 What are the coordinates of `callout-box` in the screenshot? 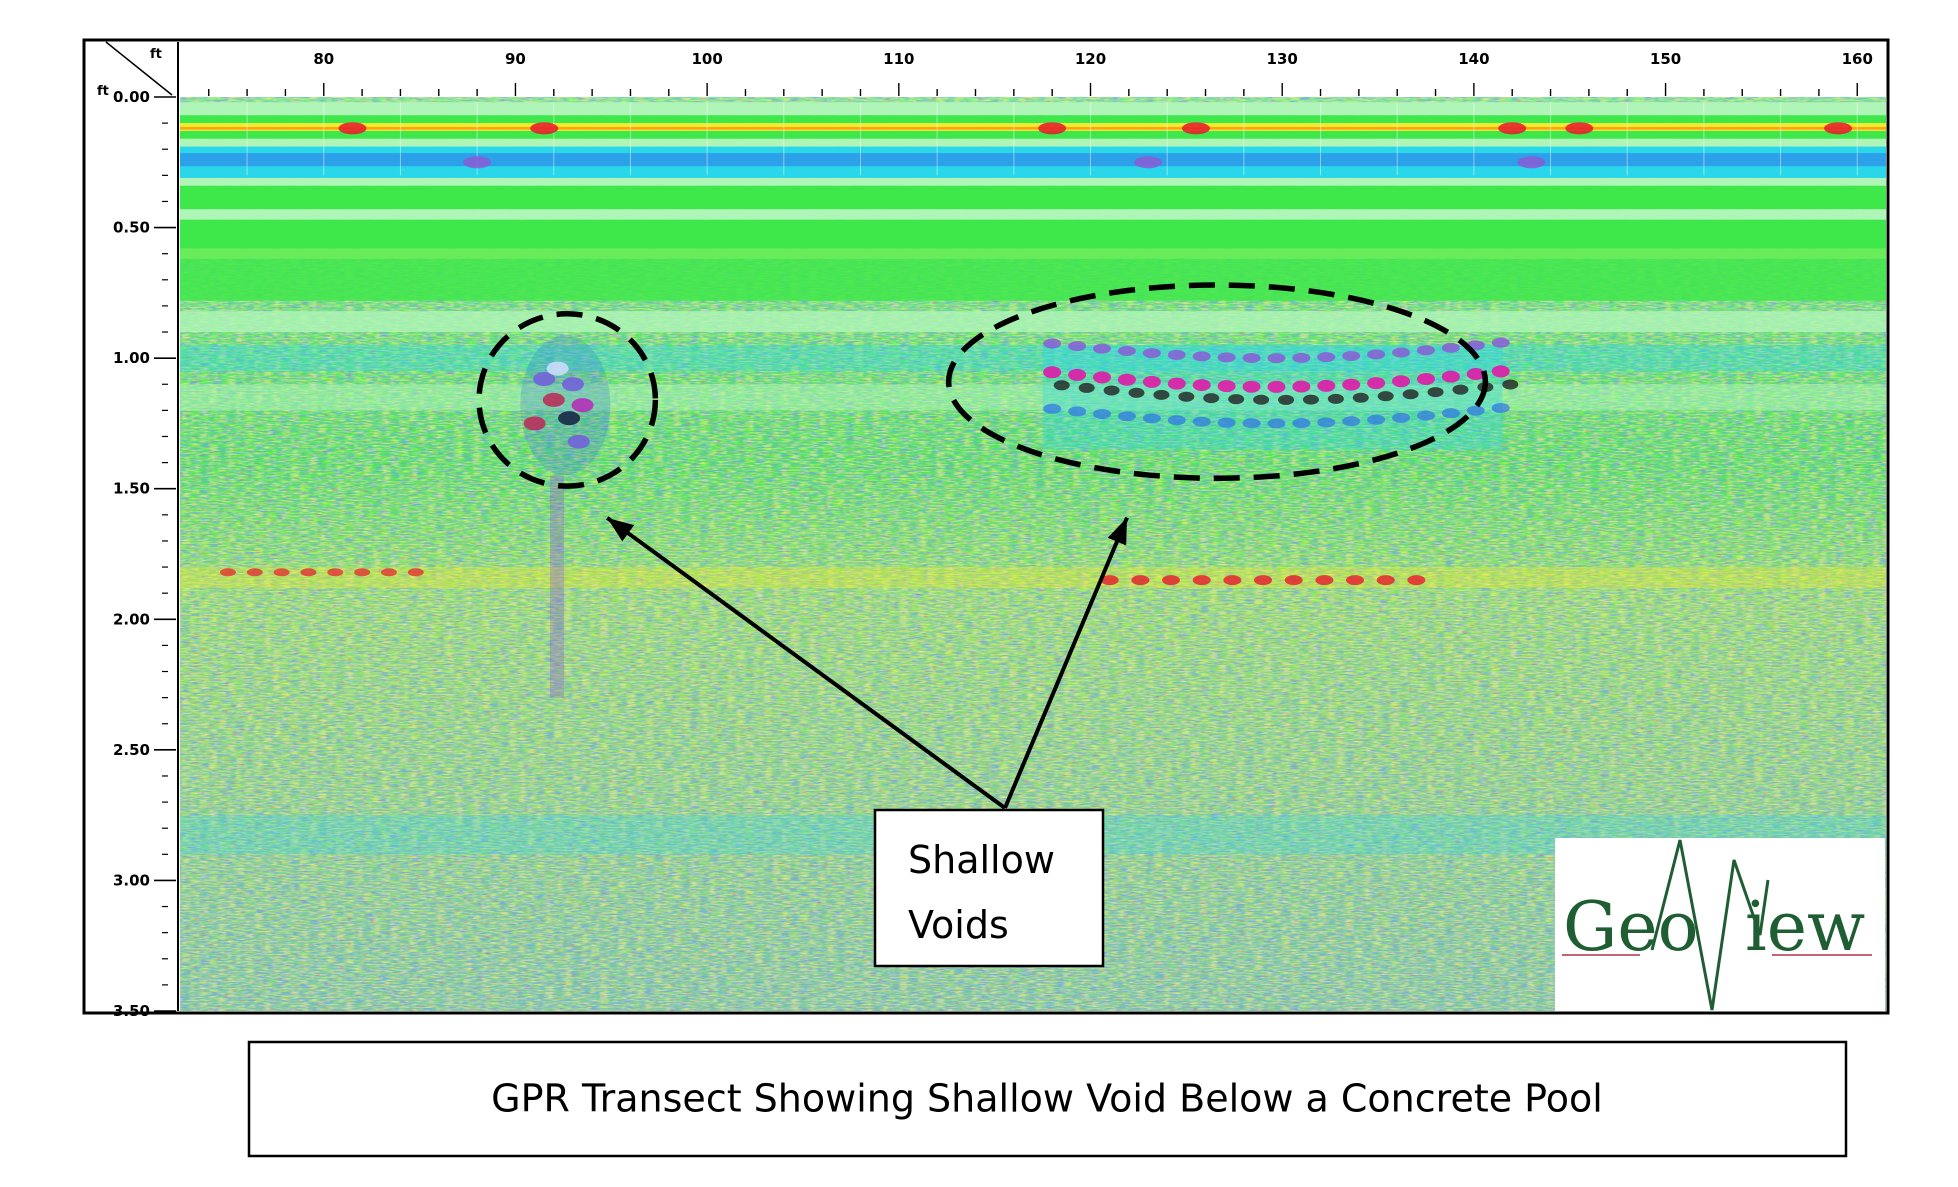 It's located at (989, 888).